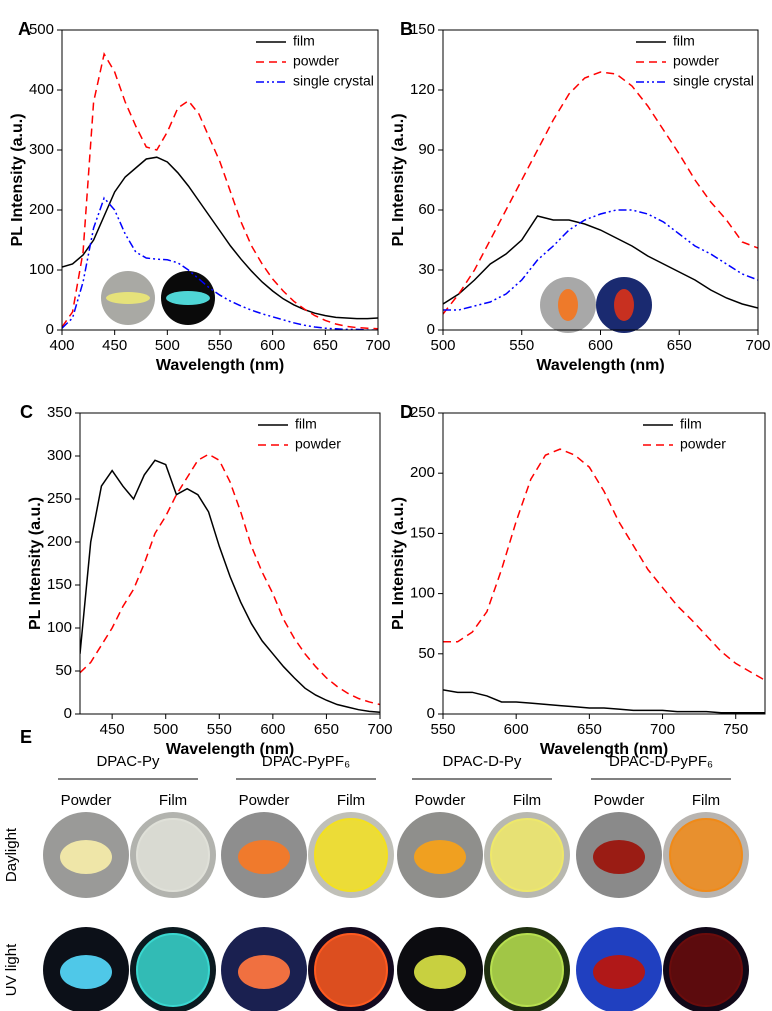  What do you see at coordinates (482, 761) in the screenshot?
I see `column-header: DPAC-D-Py` at bounding box center [482, 761].